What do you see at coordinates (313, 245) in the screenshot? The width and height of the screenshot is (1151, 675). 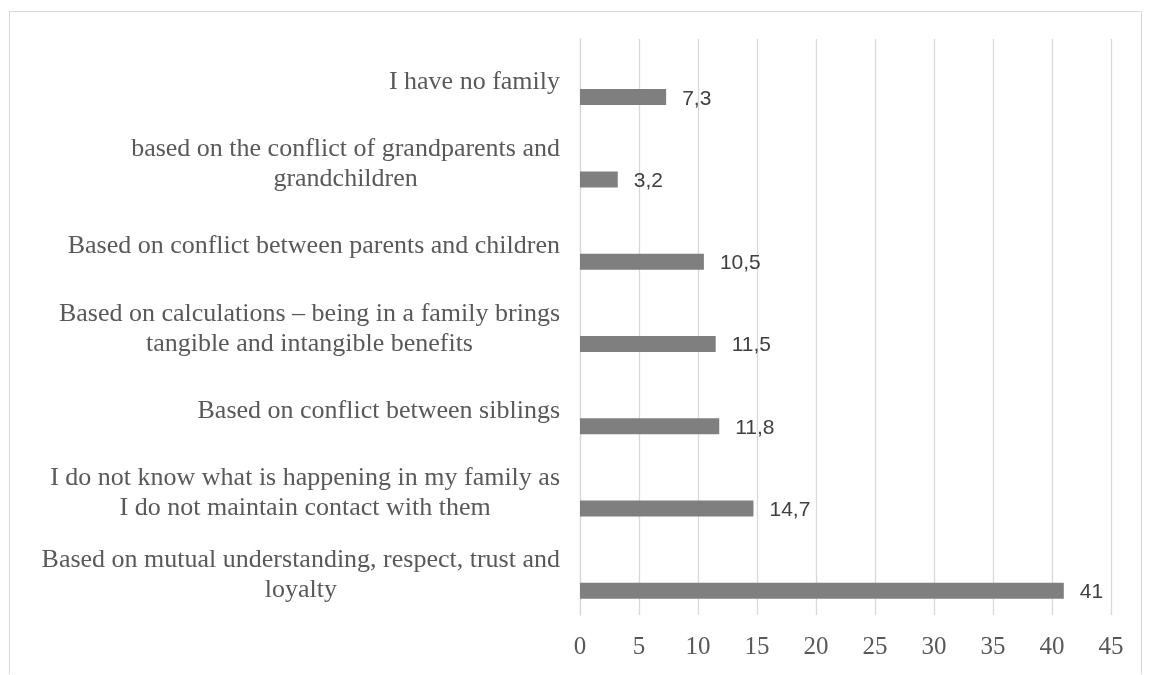 I see `y-tick-label: Based on conflict between parents and children` at bounding box center [313, 245].